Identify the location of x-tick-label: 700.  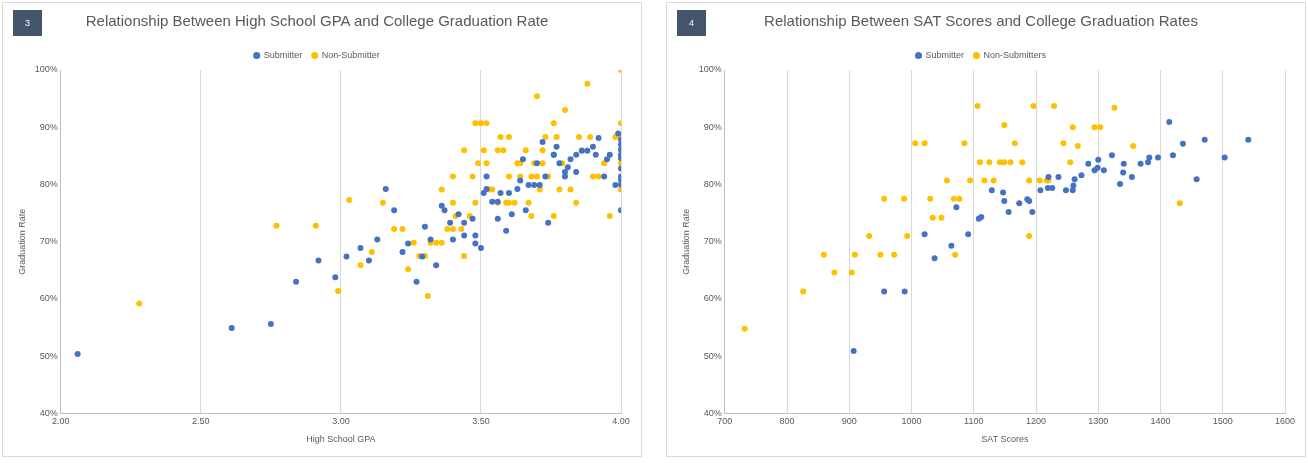
(725, 421).